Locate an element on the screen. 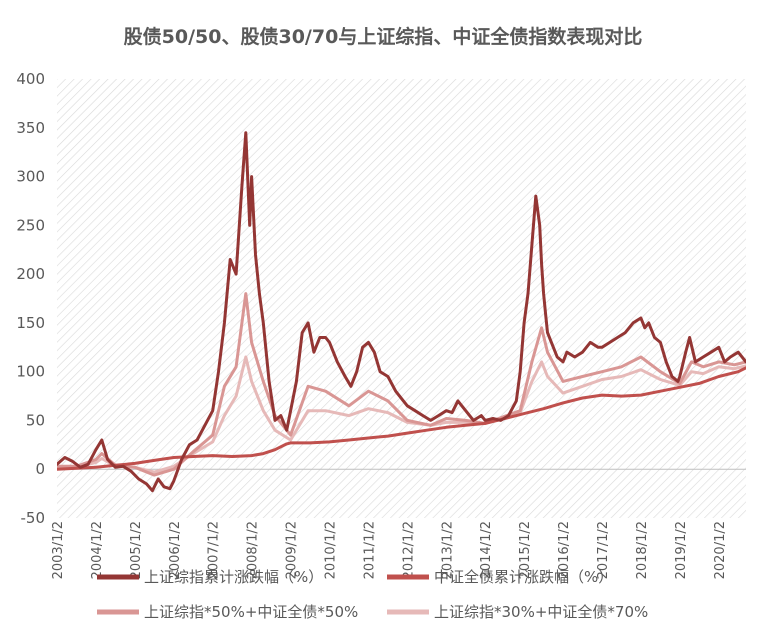 Image resolution: width=767 pixels, height=641 pixels. x-tick-label: 2005/1/2 is located at coordinates (136, 550).